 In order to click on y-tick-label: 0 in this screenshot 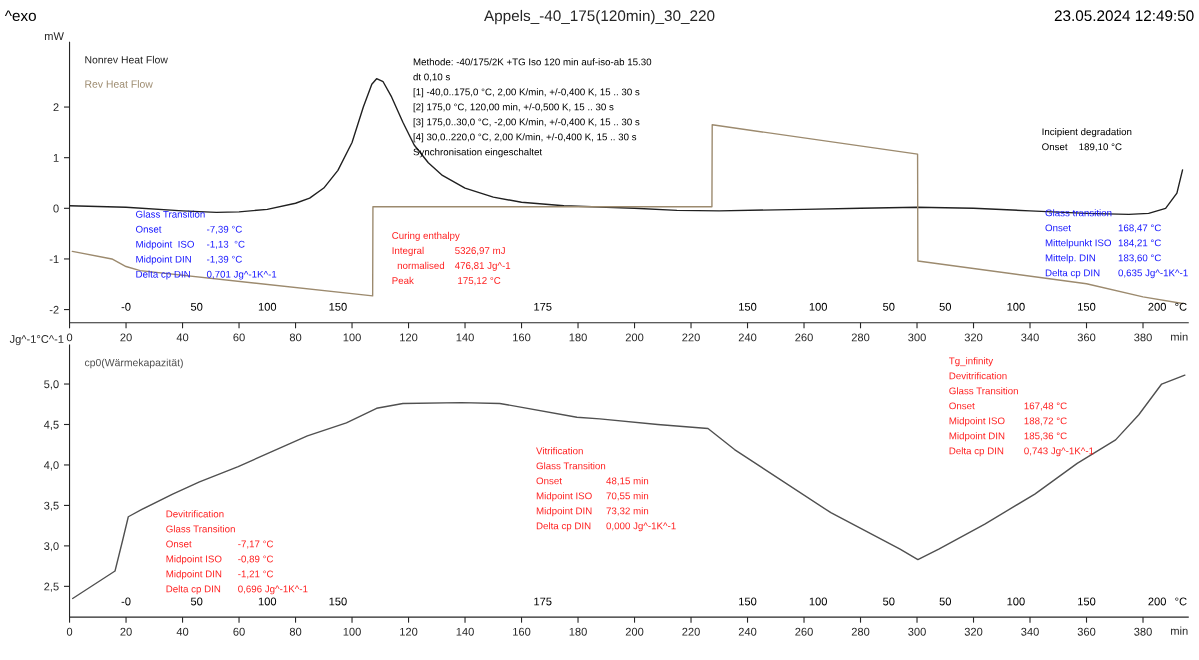, I will do `click(56, 208)`.